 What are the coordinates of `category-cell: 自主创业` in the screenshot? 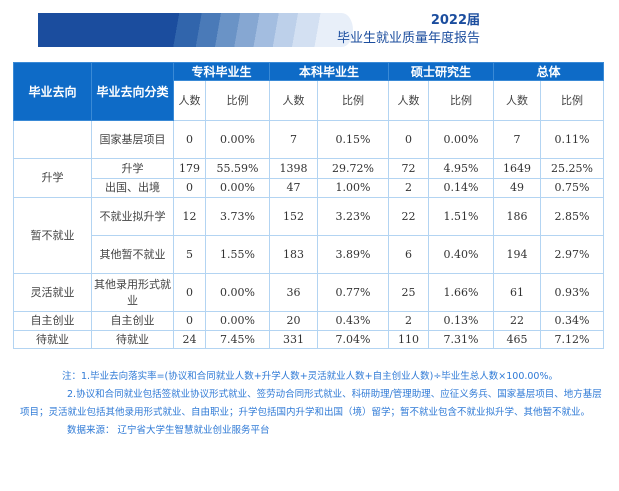 It's located at (132, 321).